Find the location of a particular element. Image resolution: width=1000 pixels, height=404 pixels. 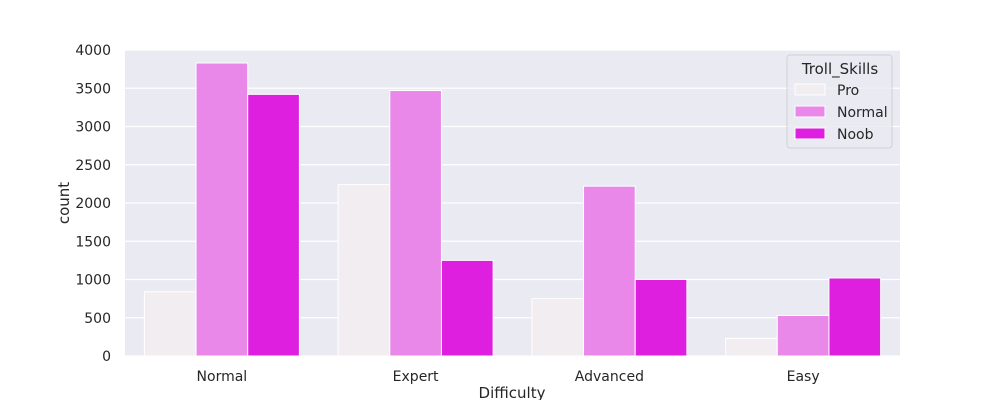

x-axis-label: Difficulty is located at coordinates (512, 392).